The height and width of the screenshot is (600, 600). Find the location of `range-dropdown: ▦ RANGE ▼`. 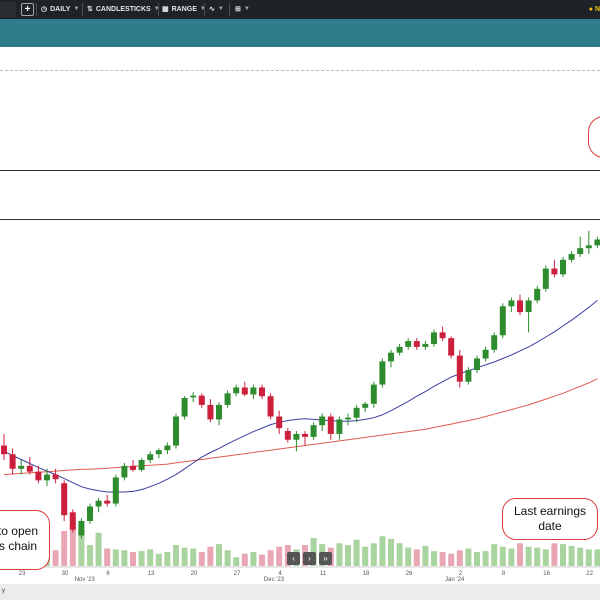

range-dropdown: ▦ RANGE ▼ is located at coordinates (184, 9).